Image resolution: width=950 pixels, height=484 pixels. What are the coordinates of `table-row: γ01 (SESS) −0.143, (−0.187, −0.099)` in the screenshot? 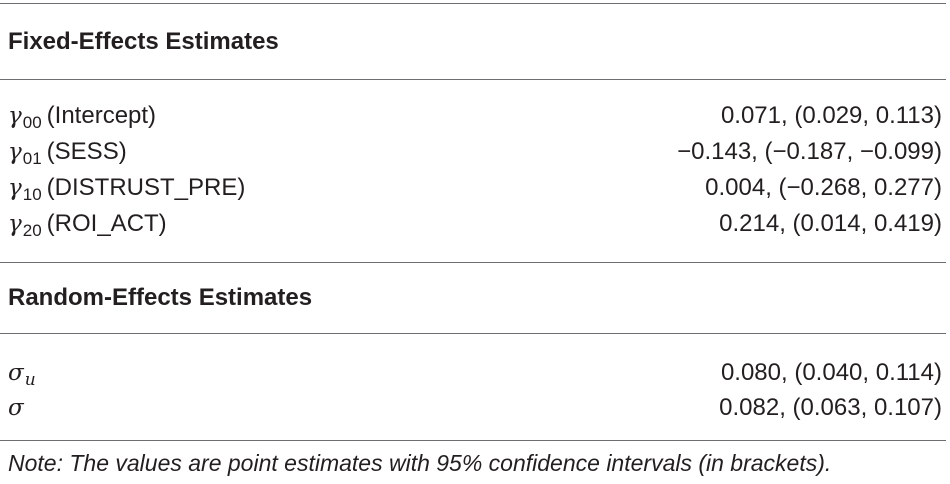 It's located at (473, 152).